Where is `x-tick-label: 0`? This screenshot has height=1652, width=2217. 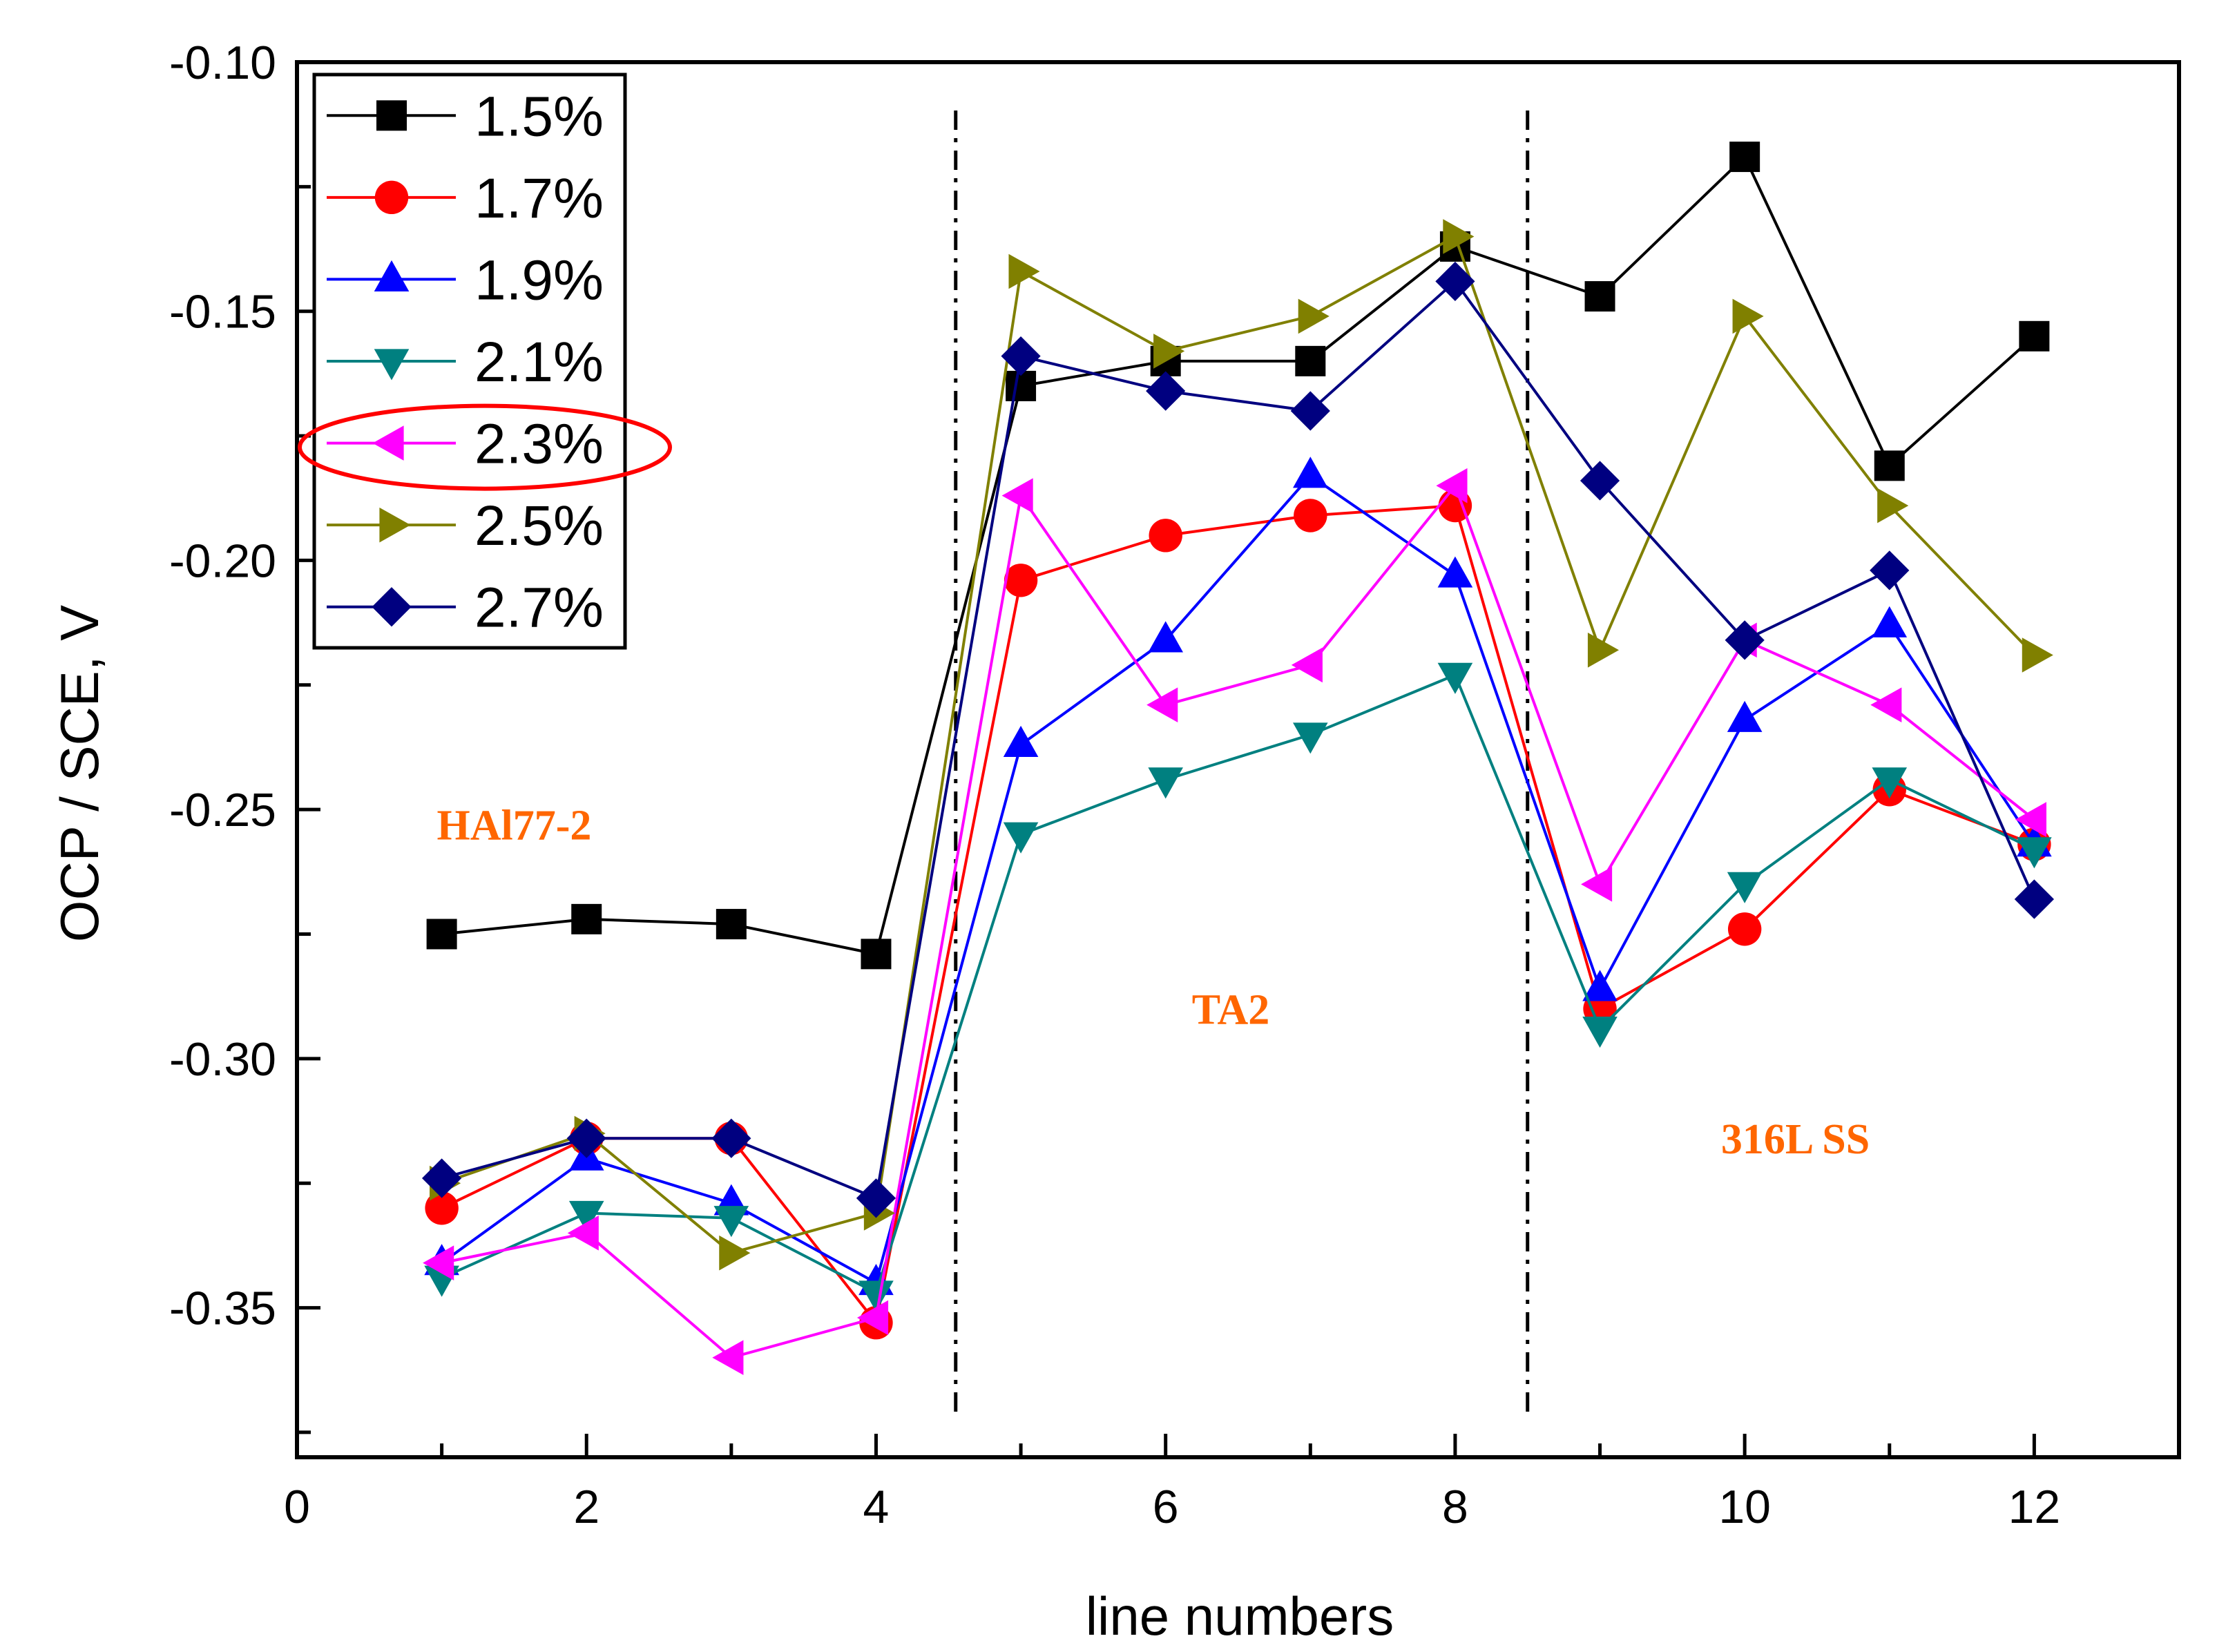
x-tick-label: 0 is located at coordinates (297, 1507).